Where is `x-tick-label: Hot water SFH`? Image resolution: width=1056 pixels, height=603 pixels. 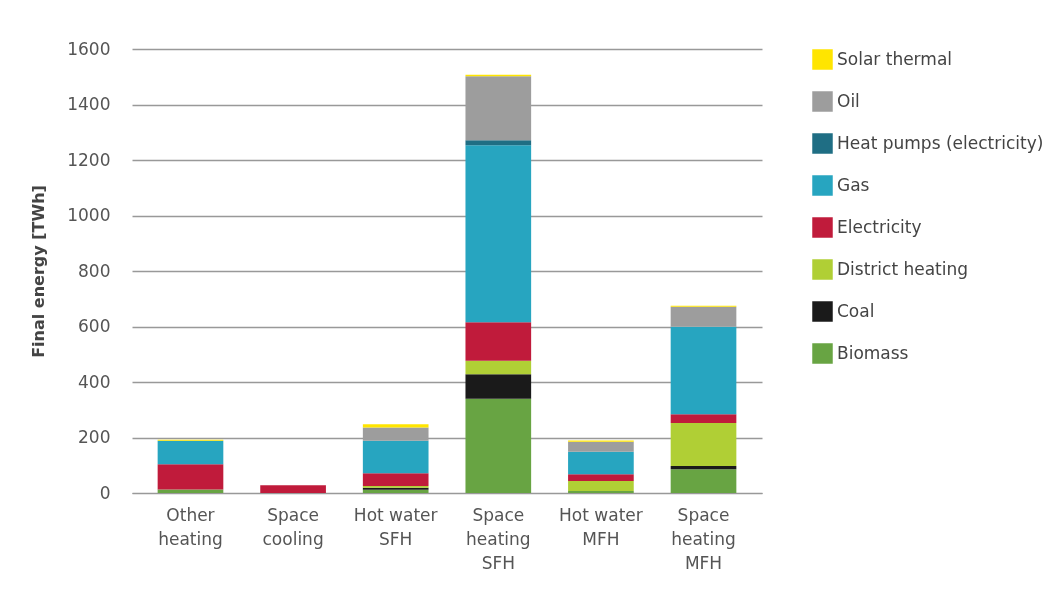 x-tick-label: Hot water SFH is located at coordinates (395, 526).